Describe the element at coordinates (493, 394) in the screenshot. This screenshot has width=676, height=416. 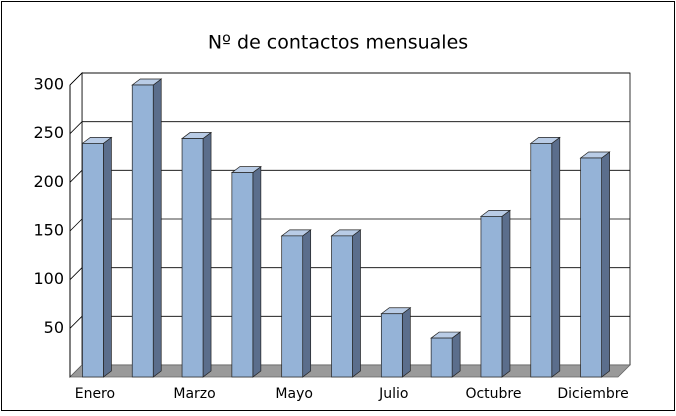
I see `x-tick-label: Octubre` at that location.